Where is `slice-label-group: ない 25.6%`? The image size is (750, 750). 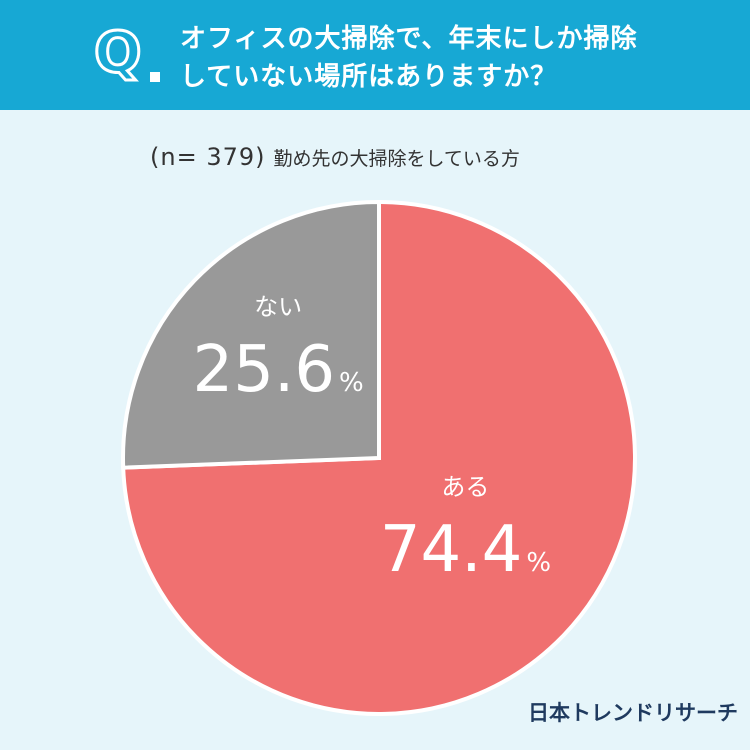
slice-label-group: ない 25.6% is located at coordinates (278, 350).